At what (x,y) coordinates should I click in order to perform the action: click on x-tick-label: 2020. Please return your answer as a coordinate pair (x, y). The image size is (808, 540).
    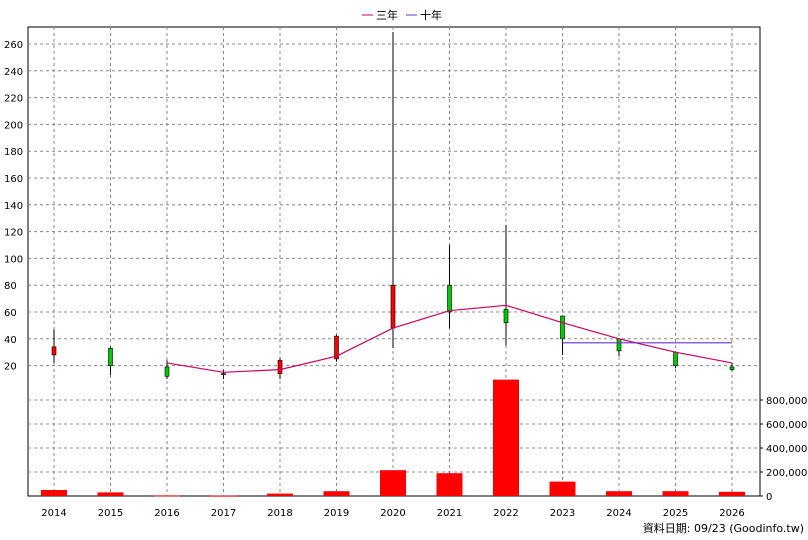
    Looking at the image, I should click on (392, 513).